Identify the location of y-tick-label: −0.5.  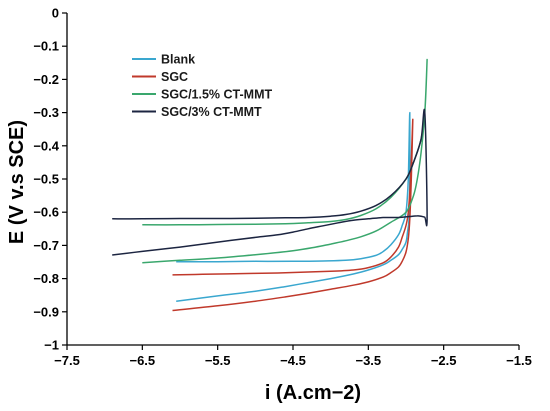
(46, 179).